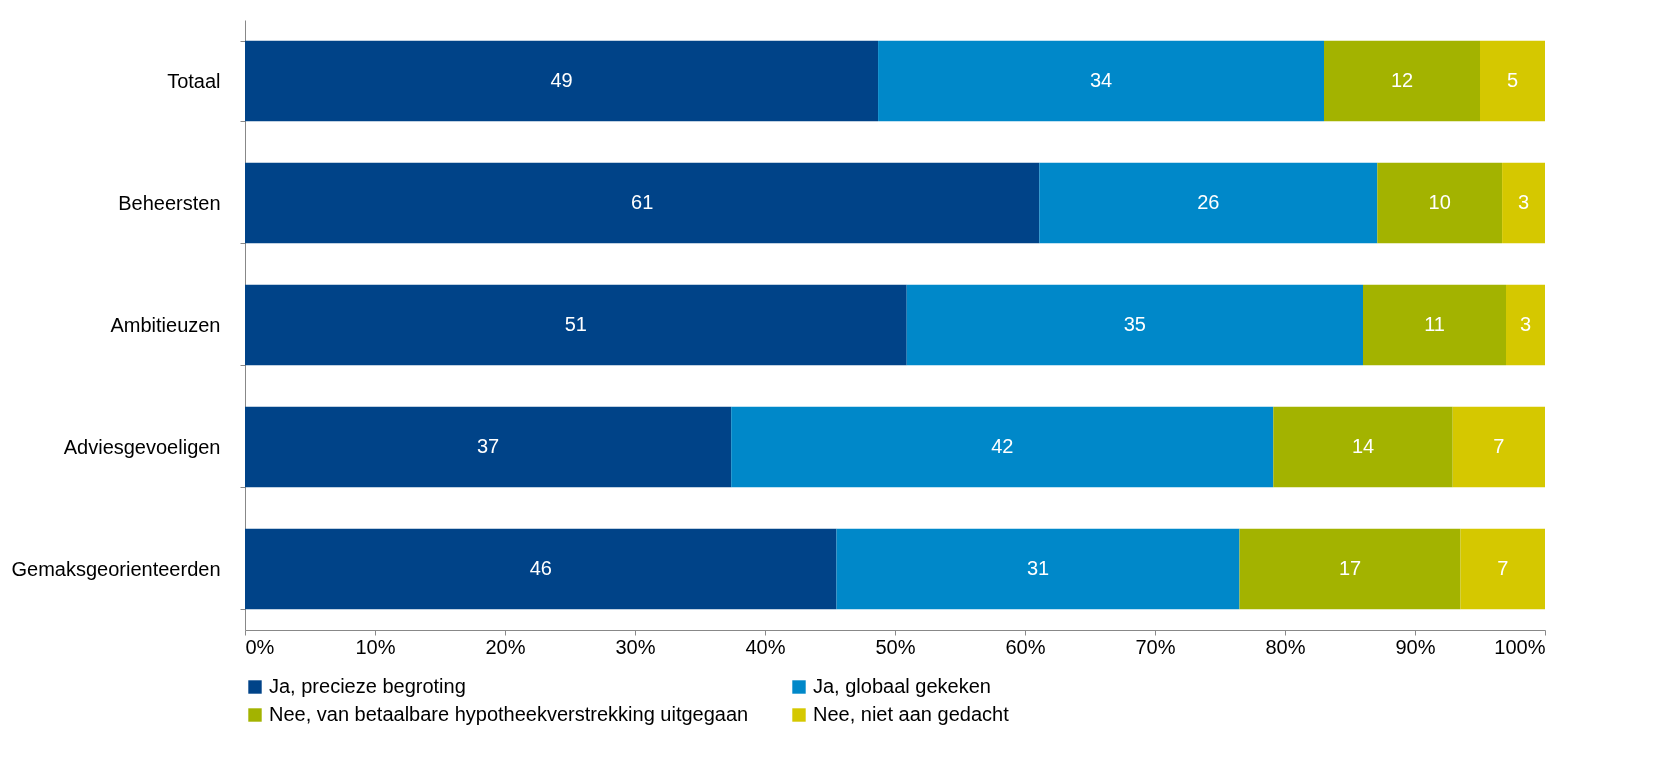  I want to click on x-tick-label: 40%, so click(765, 646).